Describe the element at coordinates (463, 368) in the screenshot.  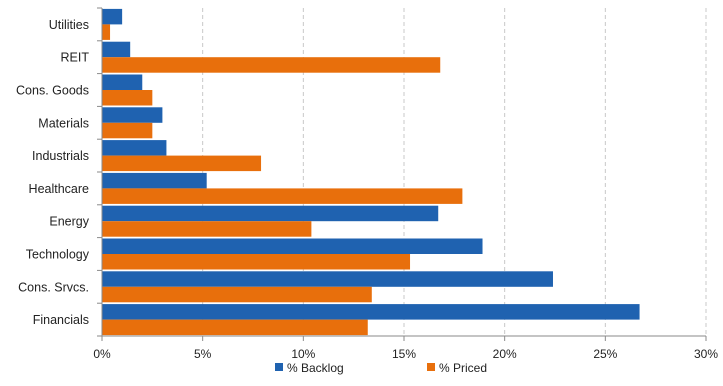
I see `legend-label-priced: % Priced` at that location.